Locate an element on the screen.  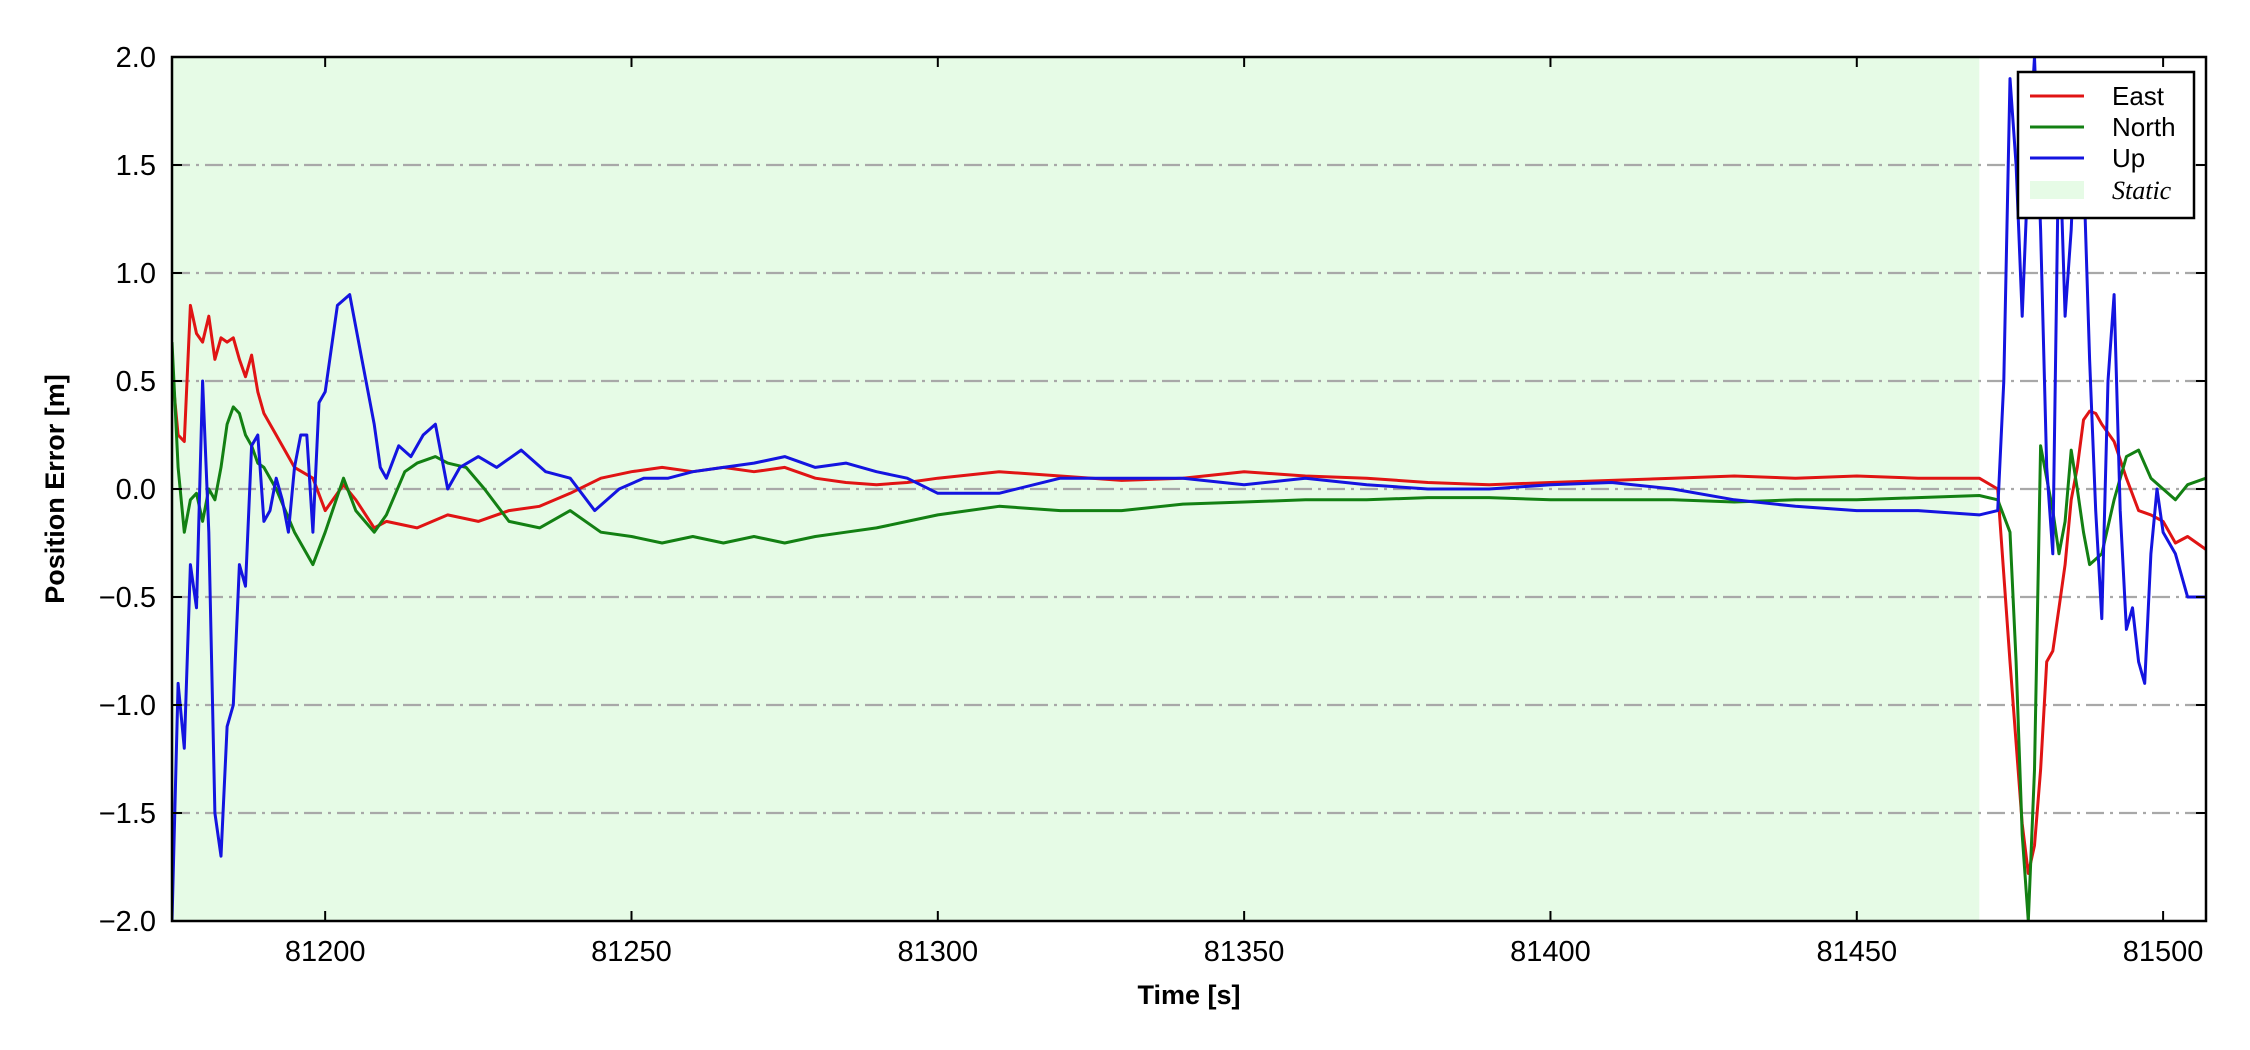
y-tick-label: 1.5 is located at coordinates (136, 166).